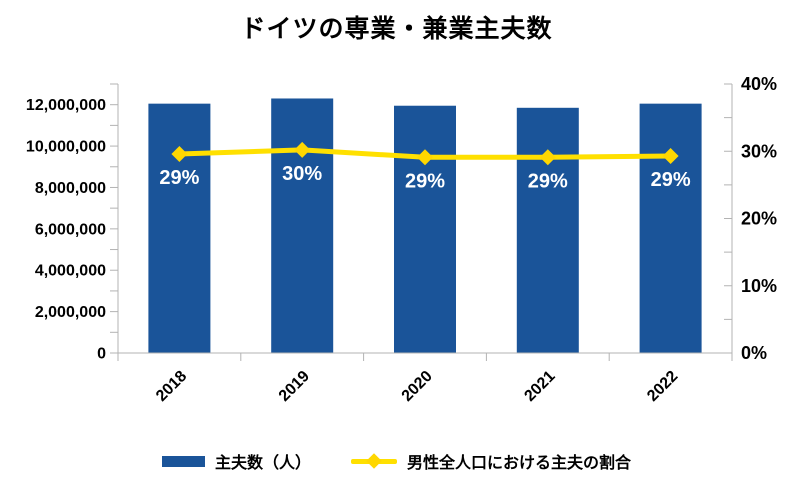 This screenshot has height=481, width=793. What do you see at coordinates (759, 286) in the screenshot?
I see `right-axis-label: 10%` at bounding box center [759, 286].